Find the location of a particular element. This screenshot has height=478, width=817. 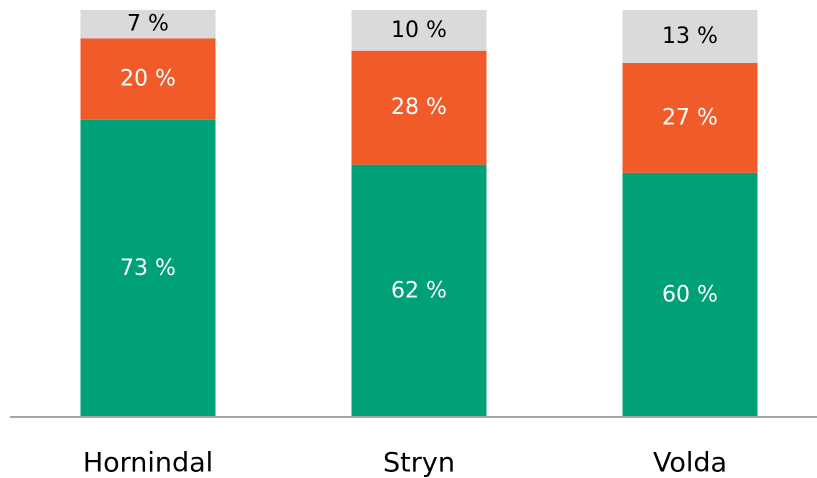

data-label-stryn-0: 62 % is located at coordinates (419, 290).